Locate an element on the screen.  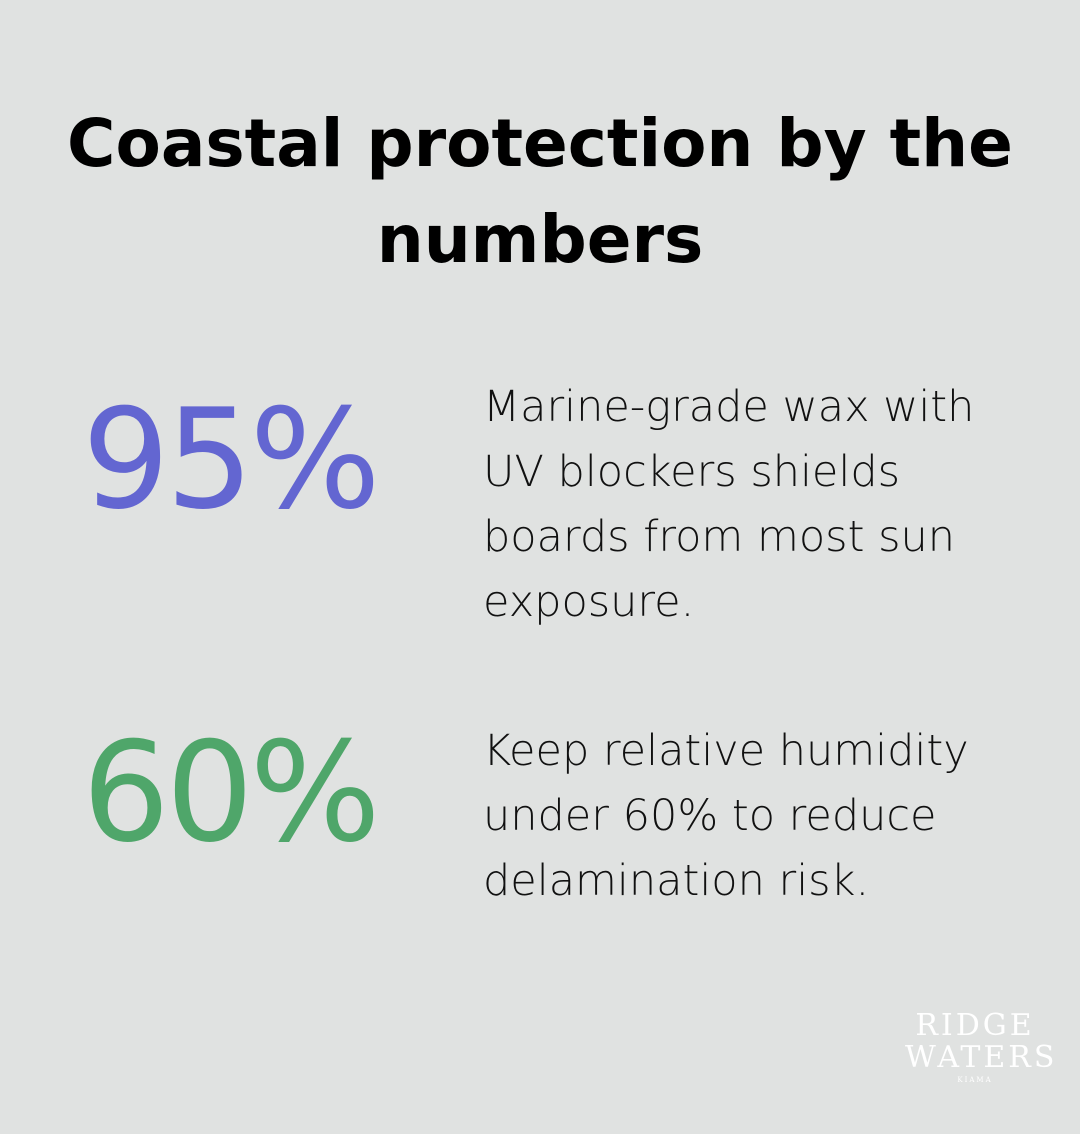
stat-value-uv: 95% is located at coordinates (231, 459).